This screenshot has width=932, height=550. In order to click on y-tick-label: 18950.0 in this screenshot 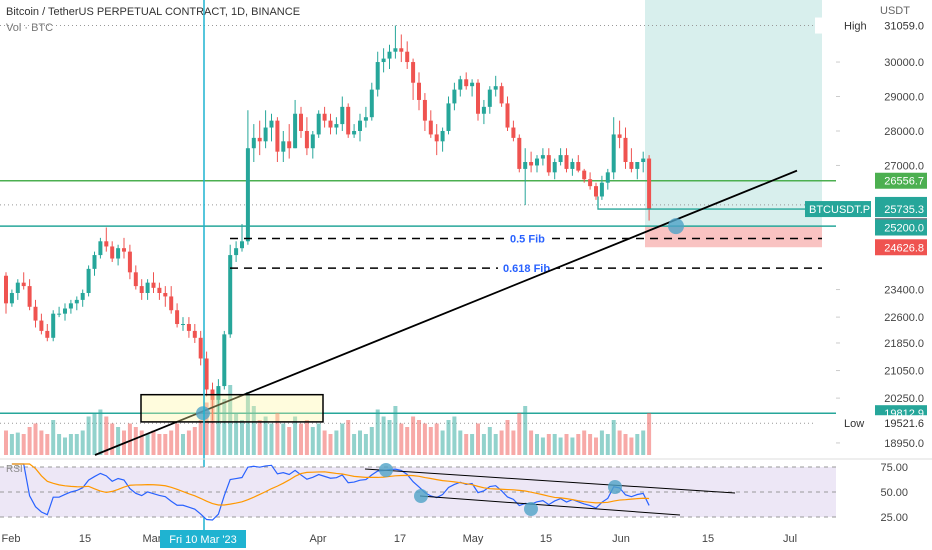, I will do `click(904, 444)`.